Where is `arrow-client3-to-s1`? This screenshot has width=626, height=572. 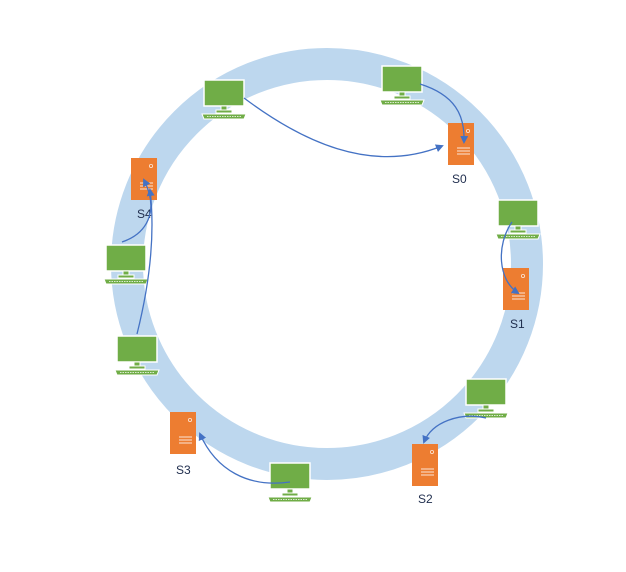 arrow-client3-to-s1 is located at coordinates (510, 258).